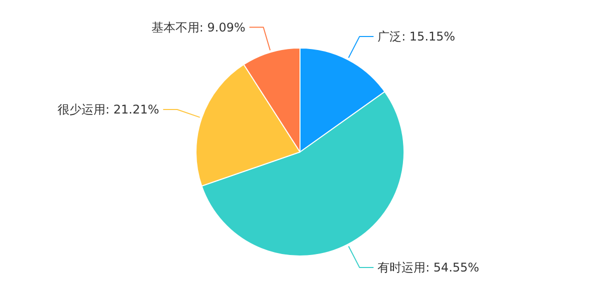 This screenshot has height=300, width=600. I want to click on slice-label: 广泛: 15.15%, so click(417, 36).